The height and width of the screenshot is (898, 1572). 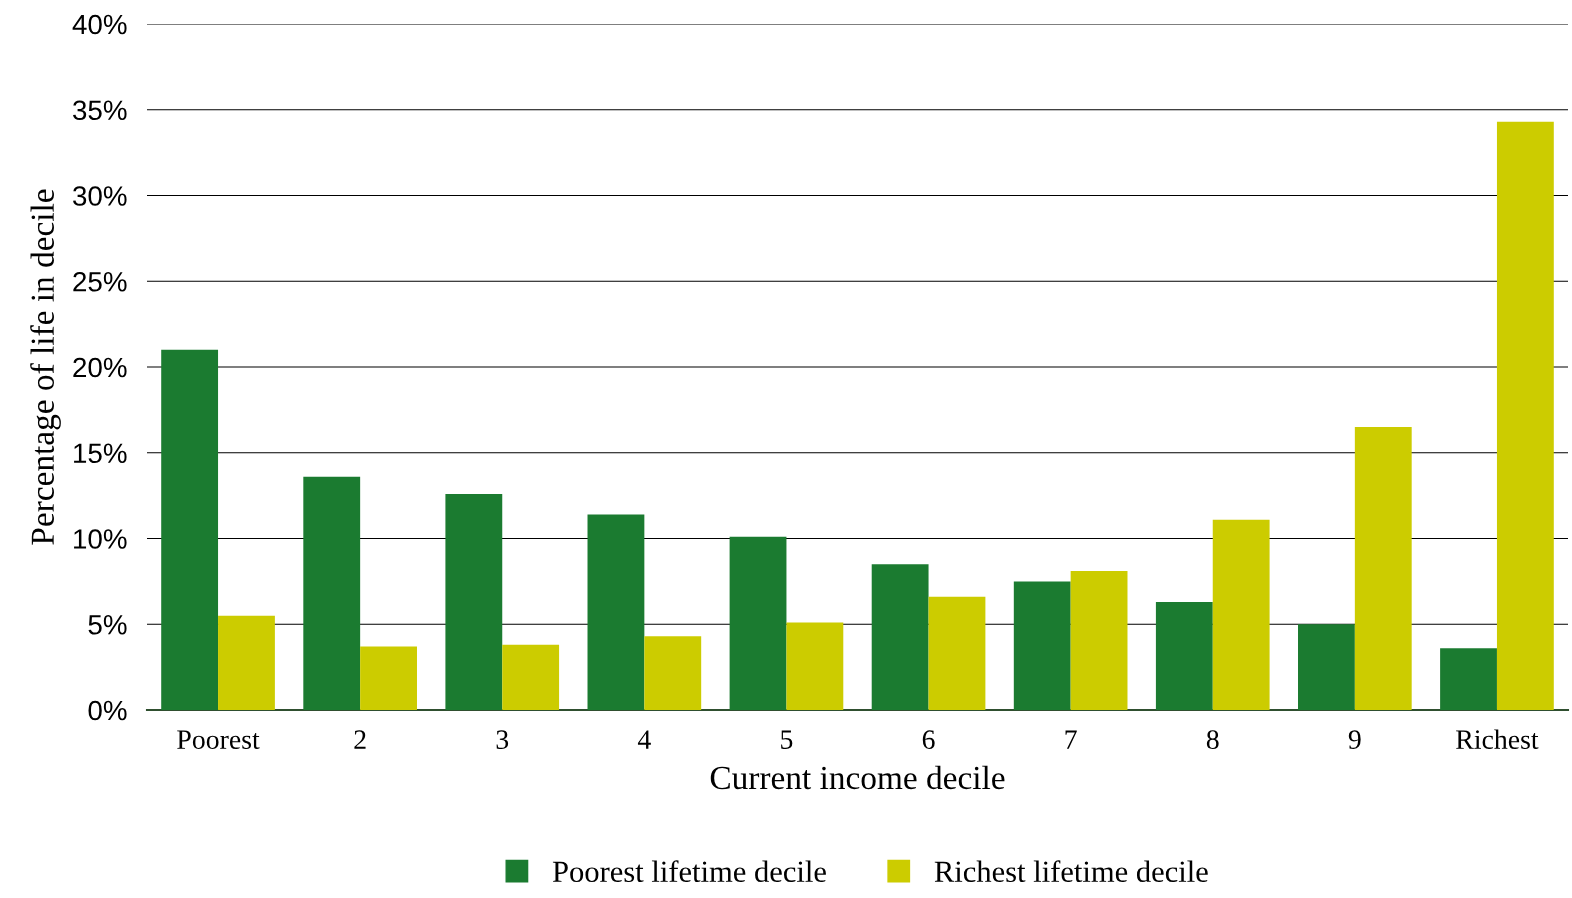 I want to click on x-axis-title: Current income decile, so click(x=857, y=777).